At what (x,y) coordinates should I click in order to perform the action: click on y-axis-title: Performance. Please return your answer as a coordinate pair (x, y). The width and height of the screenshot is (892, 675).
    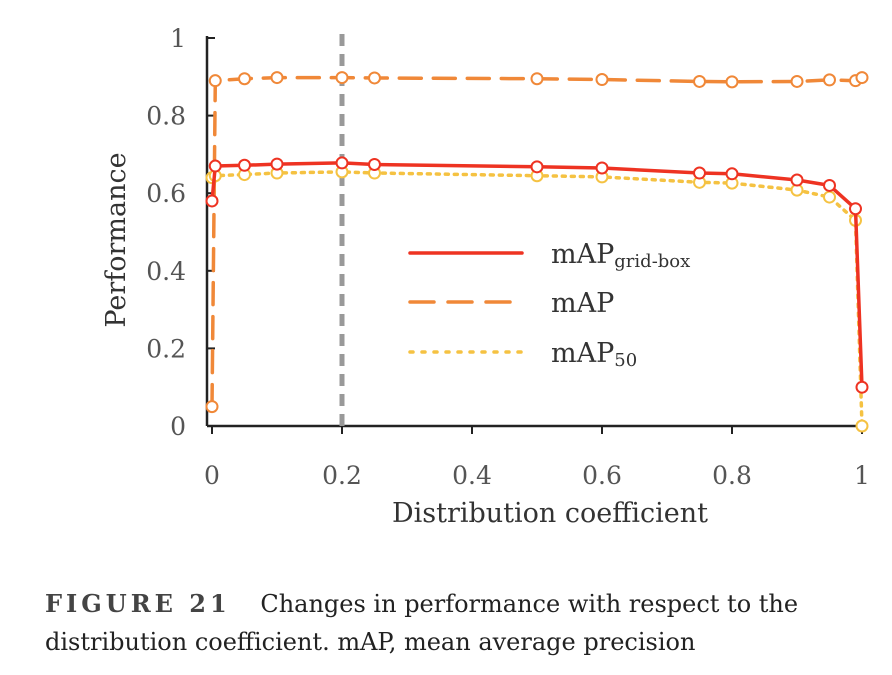
    Looking at the image, I should click on (116, 239).